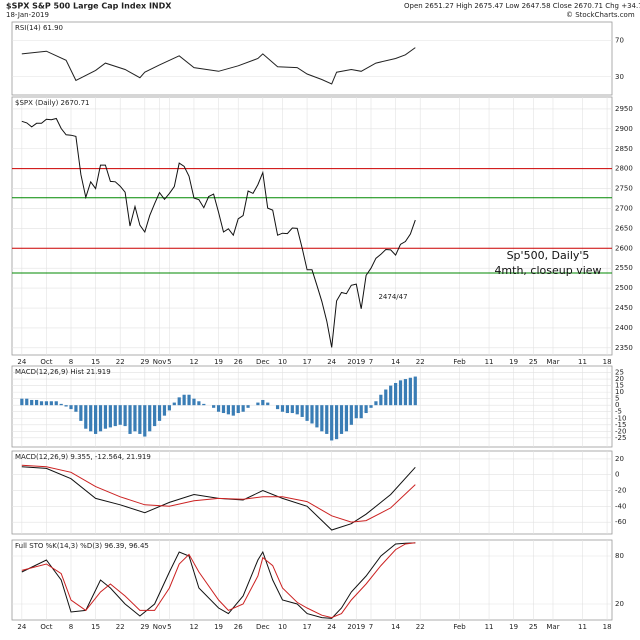 The width and height of the screenshot is (640, 640). Describe the element at coordinates (624, 348) in the screenshot. I see `y-tick-label: 2350` at that location.